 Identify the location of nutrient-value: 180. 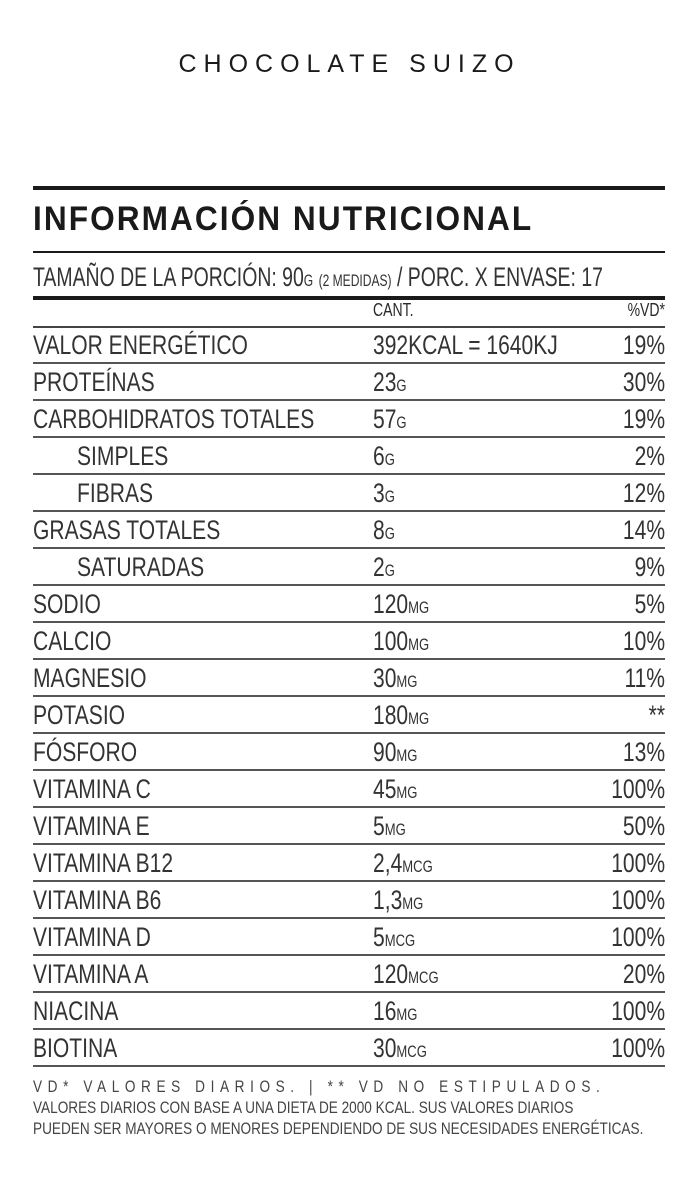
(391, 715).